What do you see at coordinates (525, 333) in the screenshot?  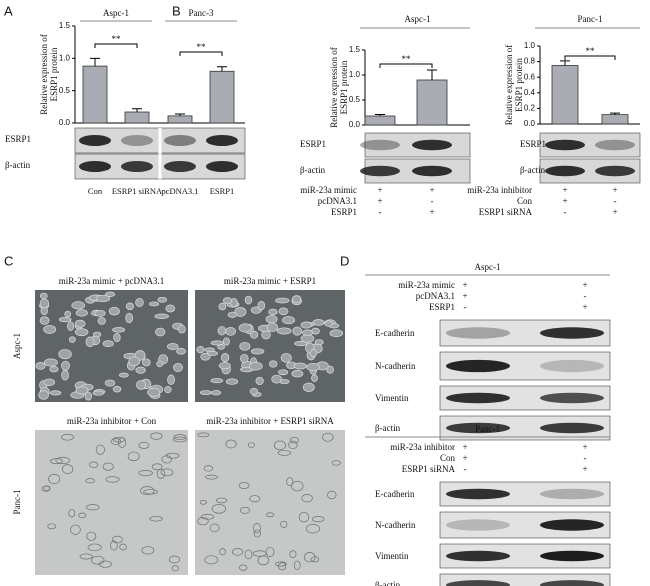 I see `blot-background` at bounding box center [525, 333].